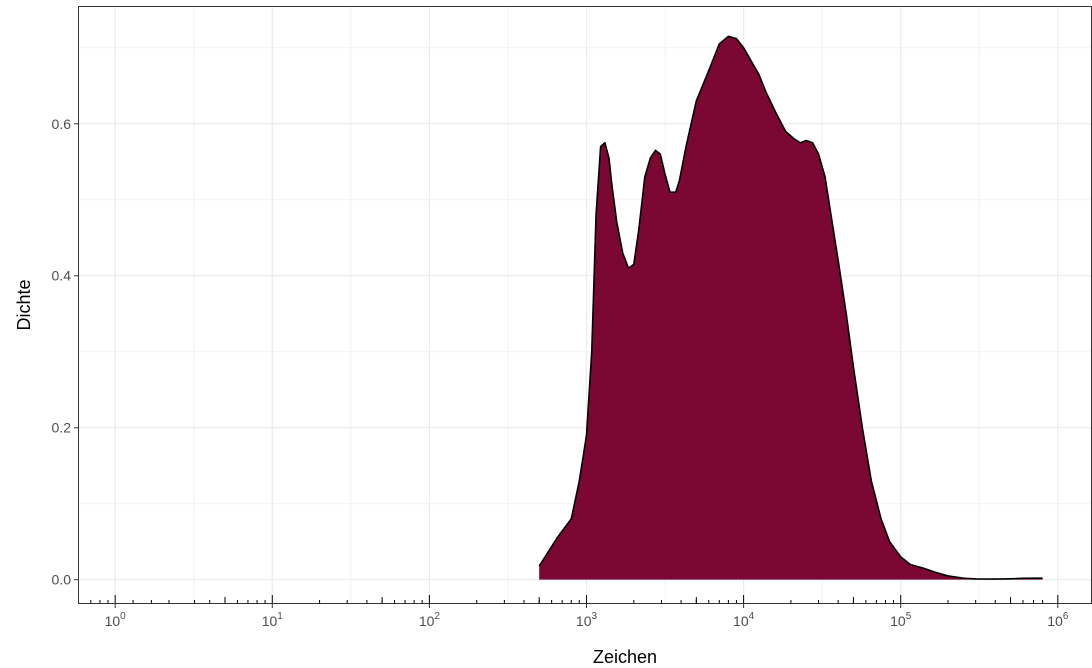 The height and width of the screenshot is (668, 1092). Describe the element at coordinates (909, 616) in the screenshot. I see `x-tick-exponent: 5` at that location.